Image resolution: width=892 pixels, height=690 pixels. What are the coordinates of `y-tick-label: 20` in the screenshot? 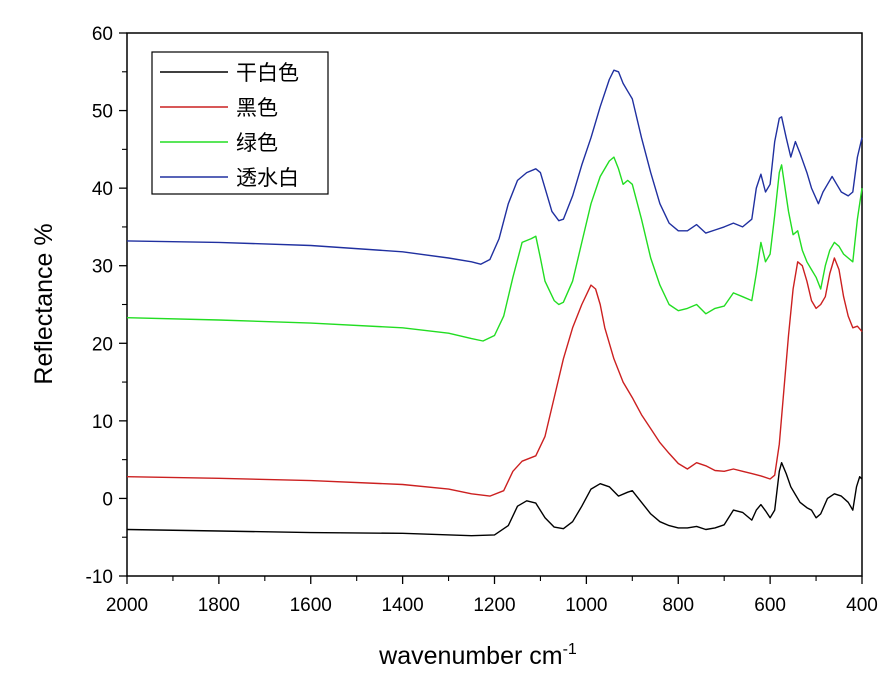 It's located at (102, 344).